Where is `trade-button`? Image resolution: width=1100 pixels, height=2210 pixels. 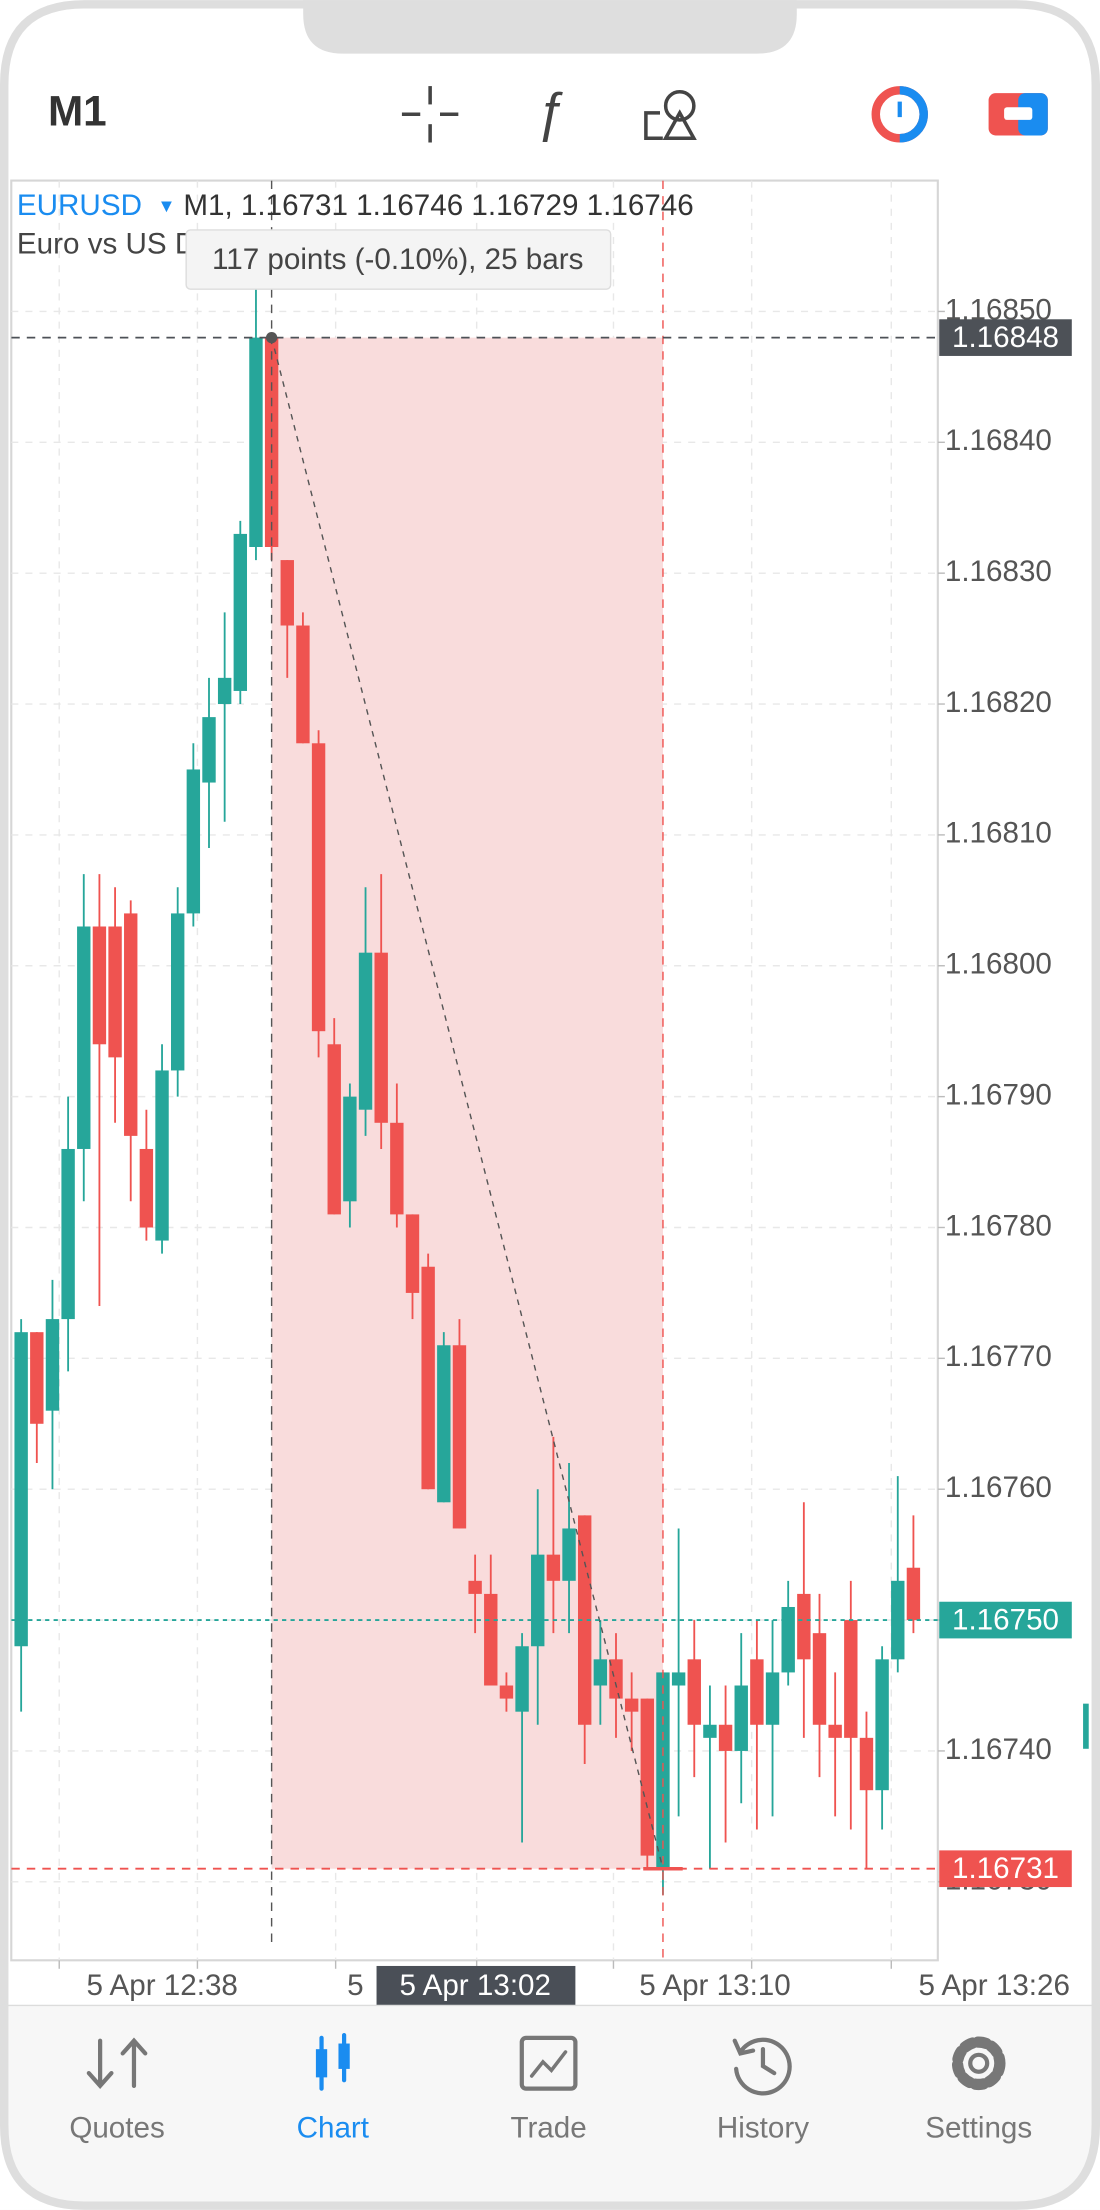 trade-button is located at coordinates (1018, 114).